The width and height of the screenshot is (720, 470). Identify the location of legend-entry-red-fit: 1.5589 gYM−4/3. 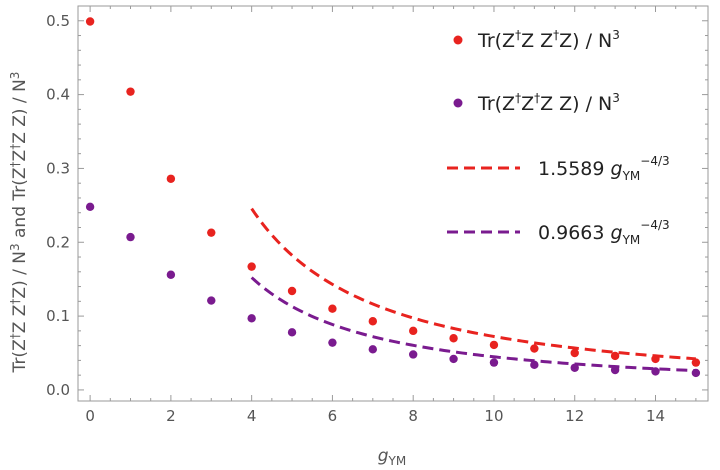
(558, 168).